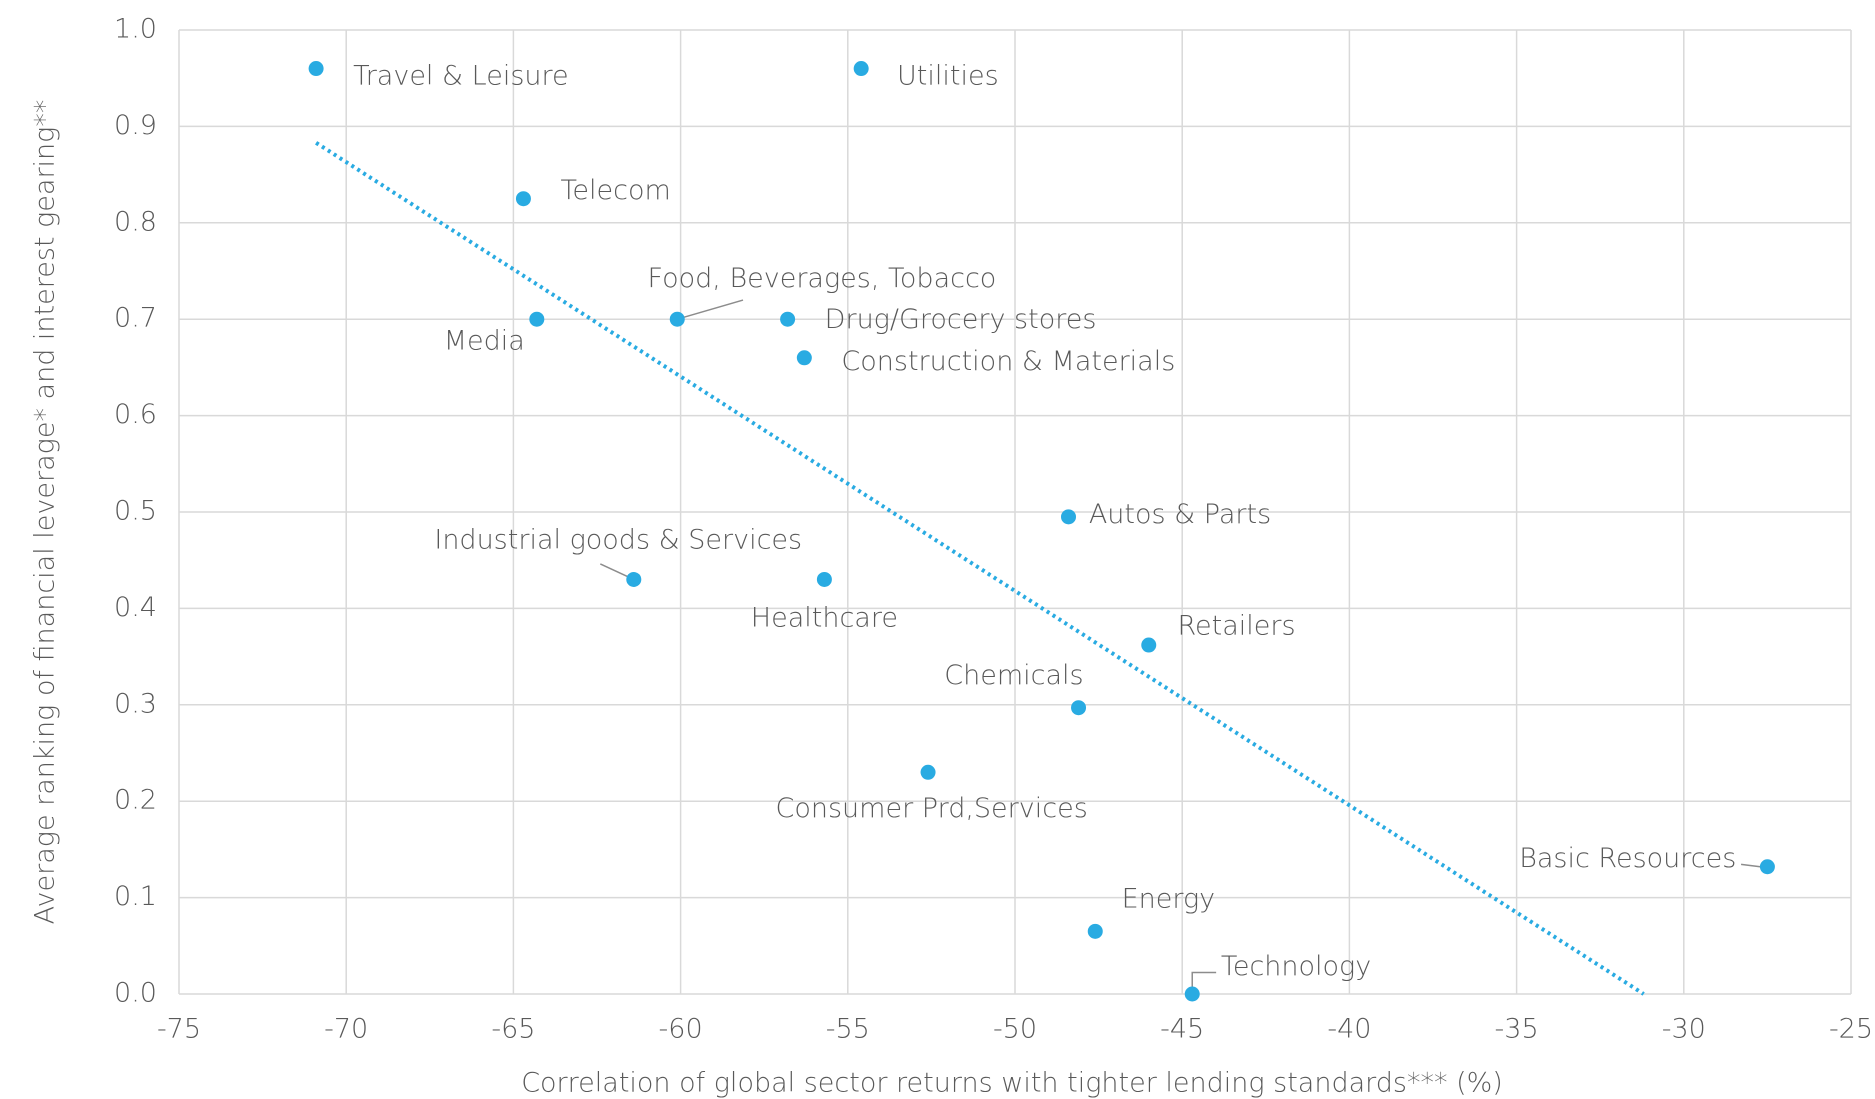 The image size is (1875, 1099). Describe the element at coordinates (1296, 966) in the screenshot. I see `point-label: Technology` at that location.